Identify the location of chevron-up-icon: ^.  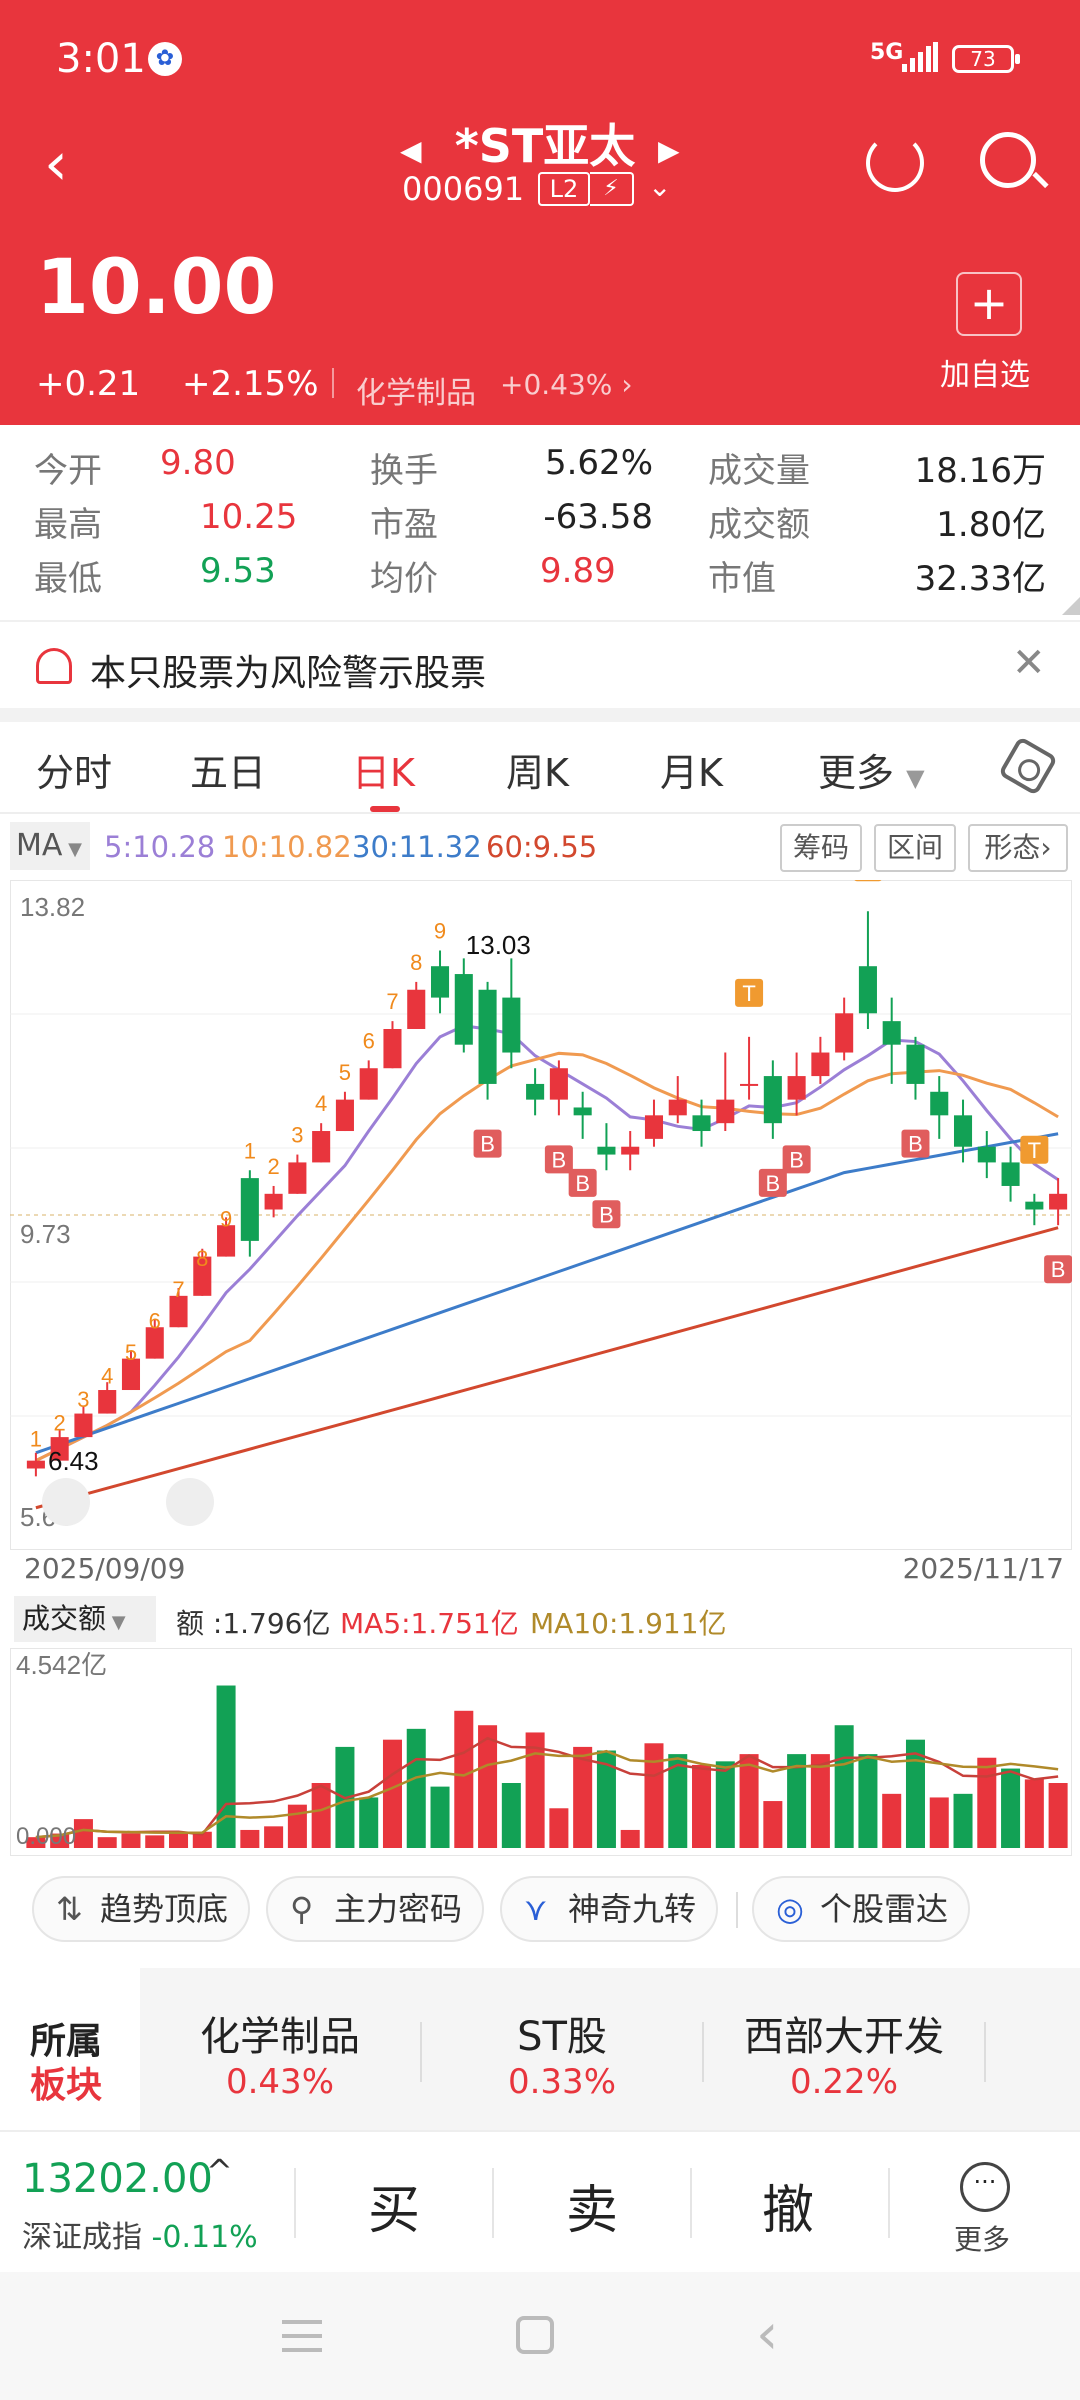
(219, 2171).